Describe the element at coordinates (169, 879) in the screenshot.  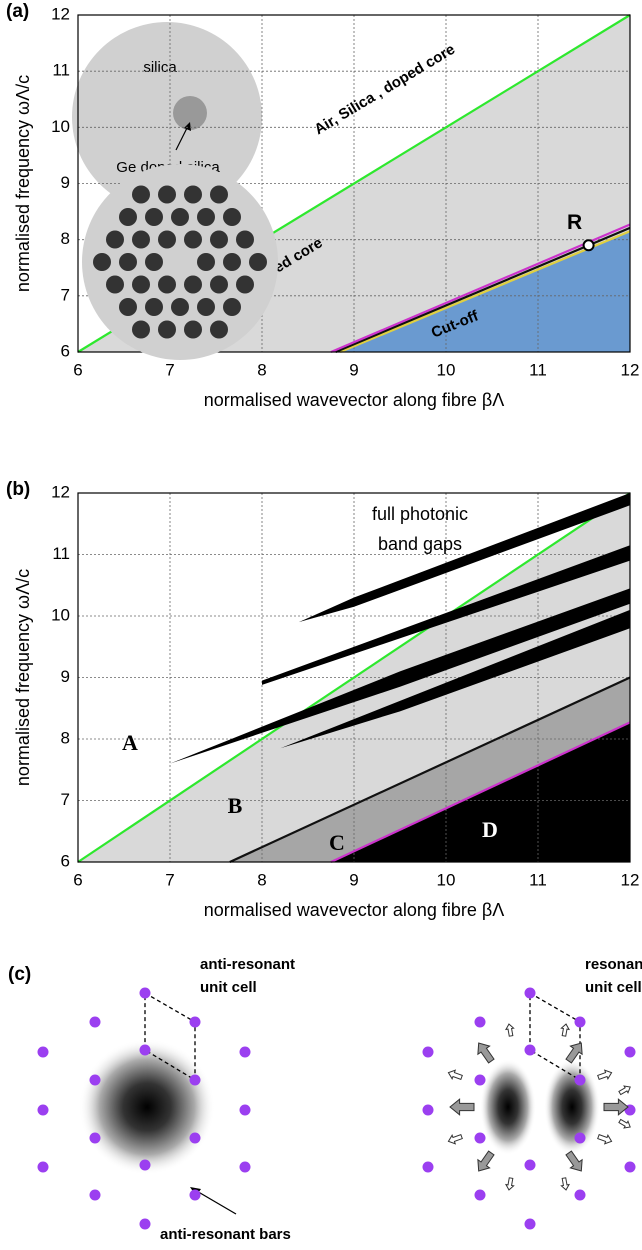
I see `x-tick-label: 7` at that location.